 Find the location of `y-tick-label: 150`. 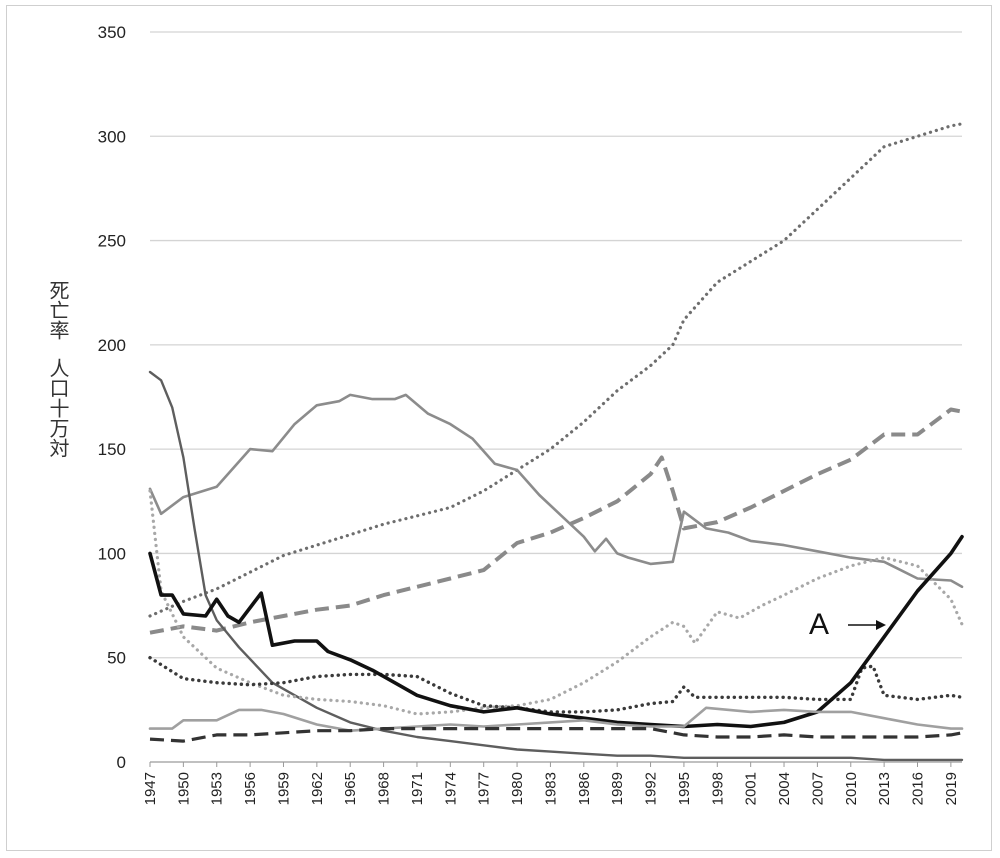

y-tick-label: 150 is located at coordinates (112, 449).